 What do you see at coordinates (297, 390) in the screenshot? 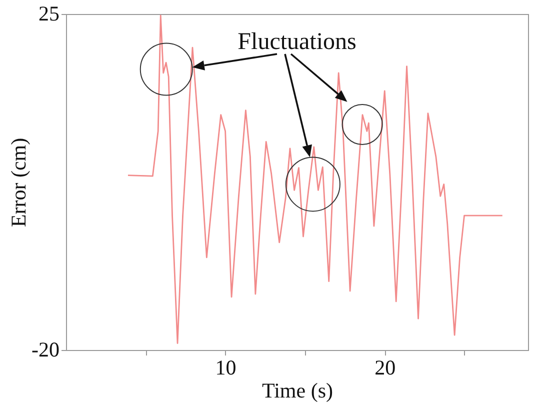
I see `x-axis-title: Time (s)` at bounding box center [297, 390].